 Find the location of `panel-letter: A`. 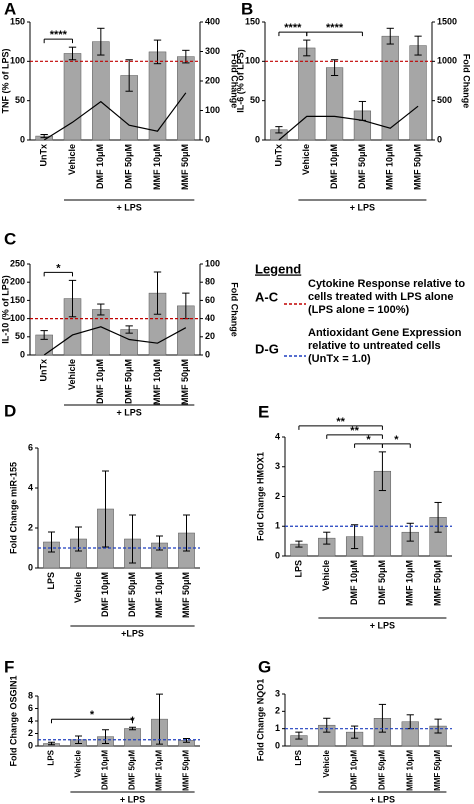

panel-letter: A is located at coordinates (10, 9).